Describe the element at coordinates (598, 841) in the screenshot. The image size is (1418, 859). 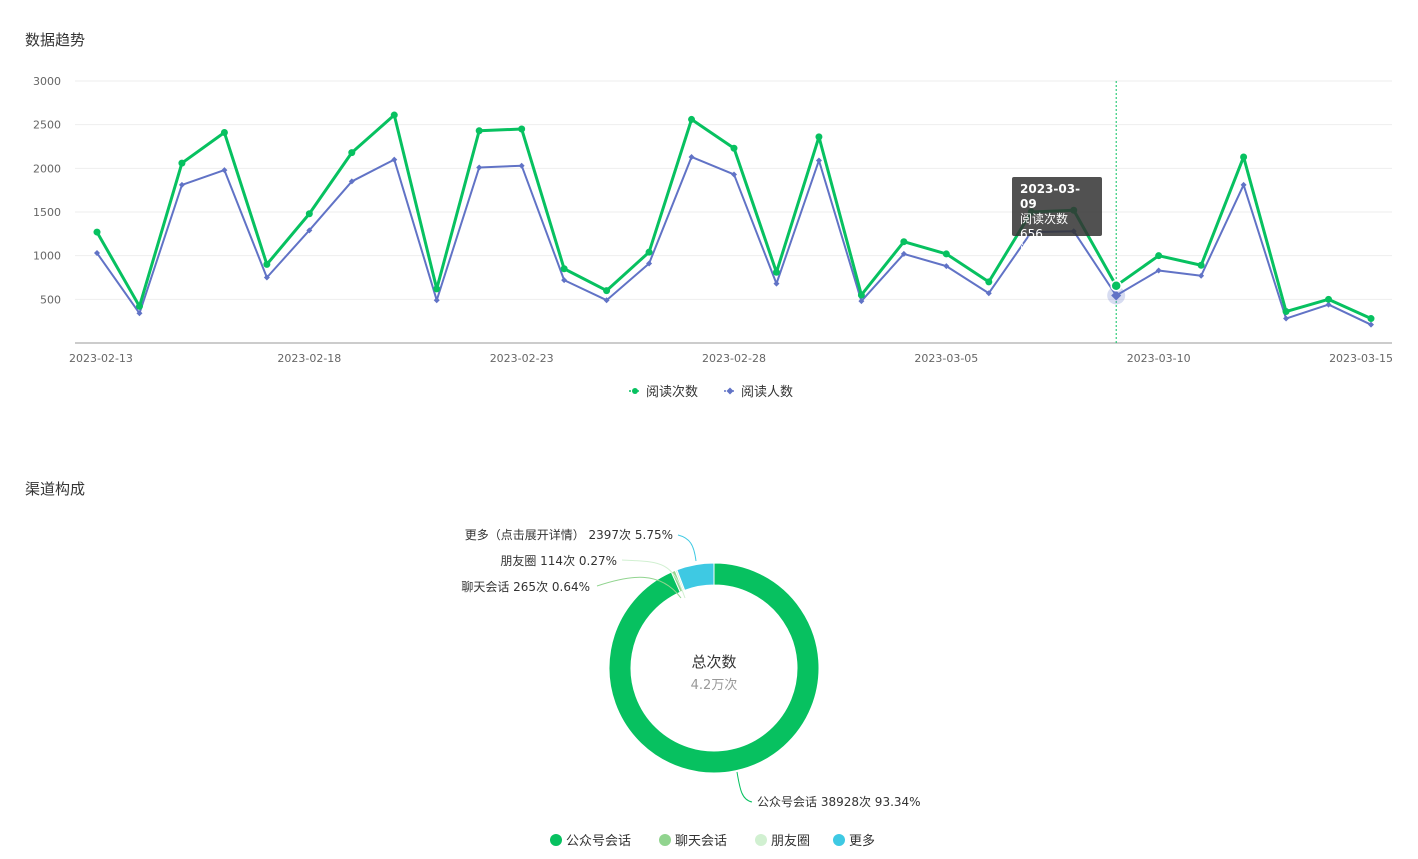
I see `legend-label: 公众号会话` at that location.